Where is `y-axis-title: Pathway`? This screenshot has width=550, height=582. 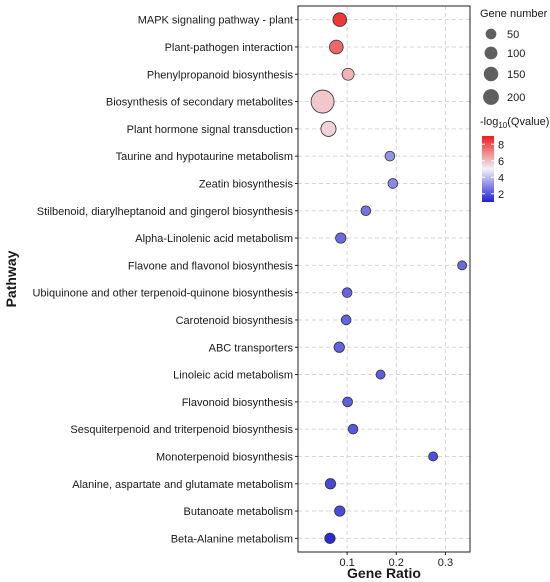 y-axis-title: Pathway is located at coordinates (11, 278).